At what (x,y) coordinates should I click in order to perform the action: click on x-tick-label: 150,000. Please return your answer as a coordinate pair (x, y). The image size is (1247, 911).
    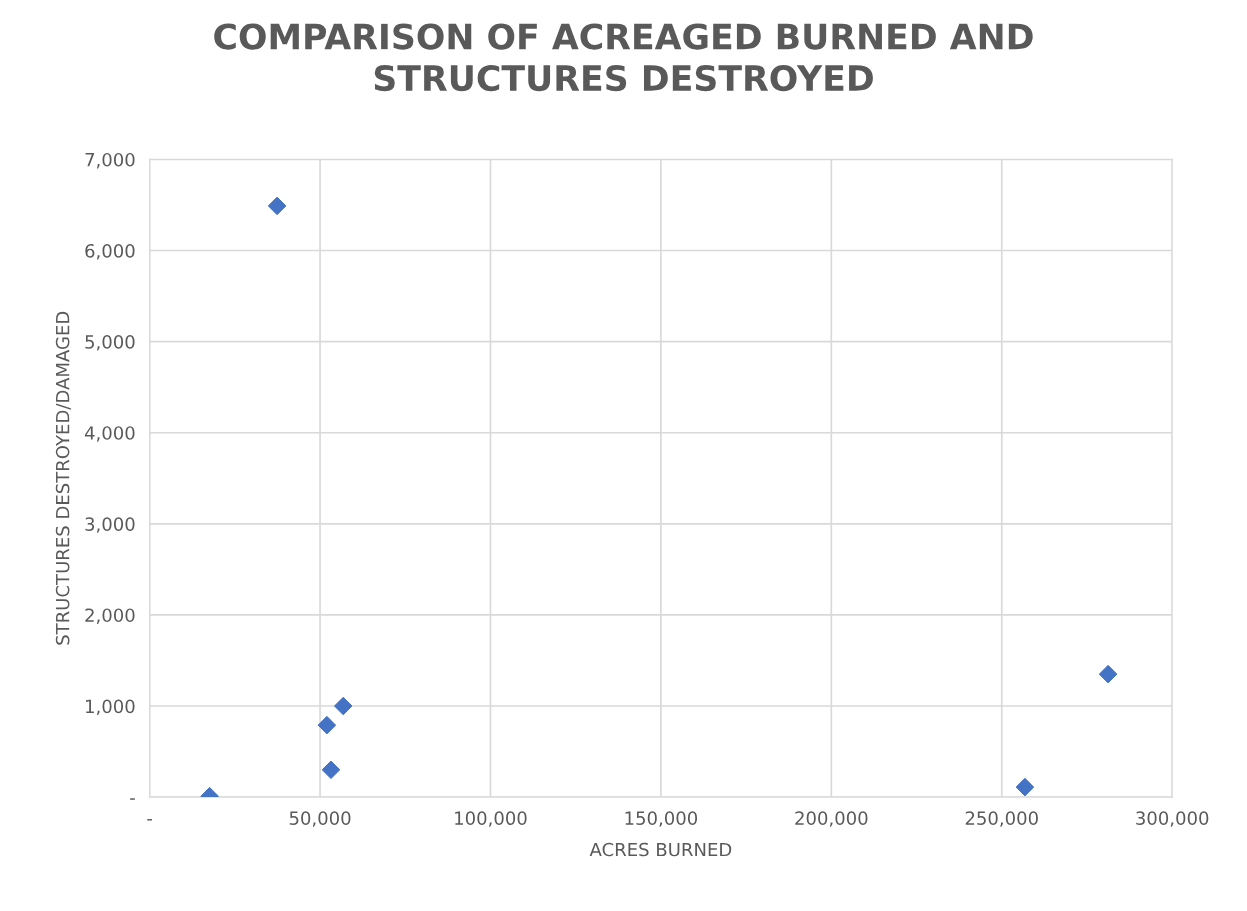
    Looking at the image, I should click on (661, 819).